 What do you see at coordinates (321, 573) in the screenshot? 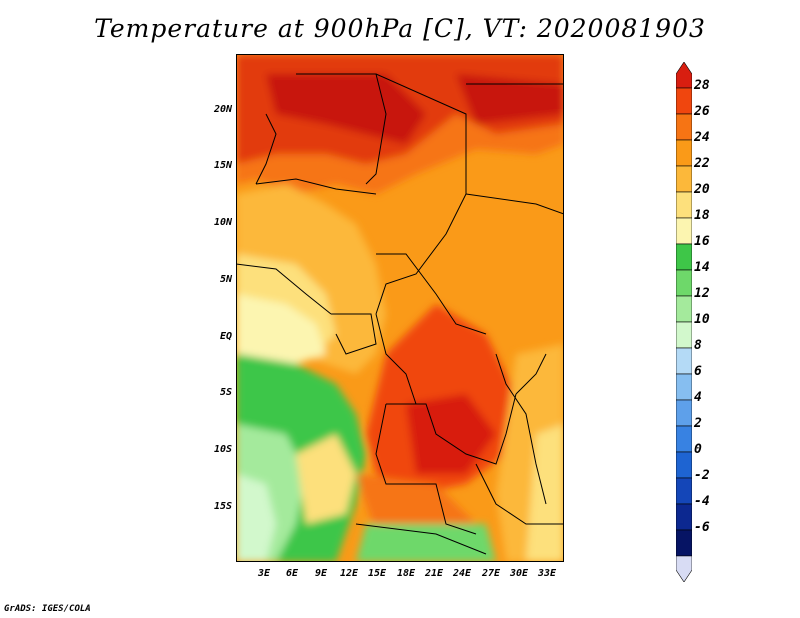
I see `lon-label-9e: 9E` at bounding box center [321, 573].